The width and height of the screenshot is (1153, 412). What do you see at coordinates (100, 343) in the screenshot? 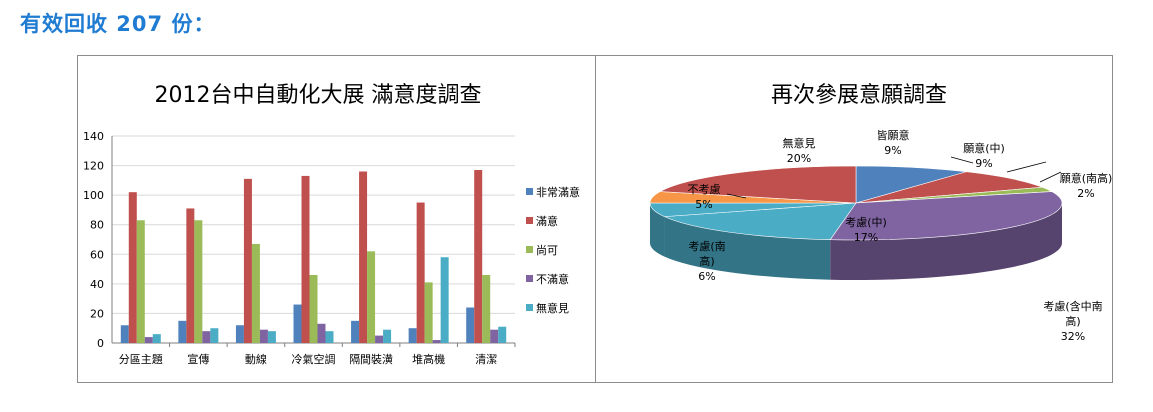
I see `y-tick-label: 0` at bounding box center [100, 343].